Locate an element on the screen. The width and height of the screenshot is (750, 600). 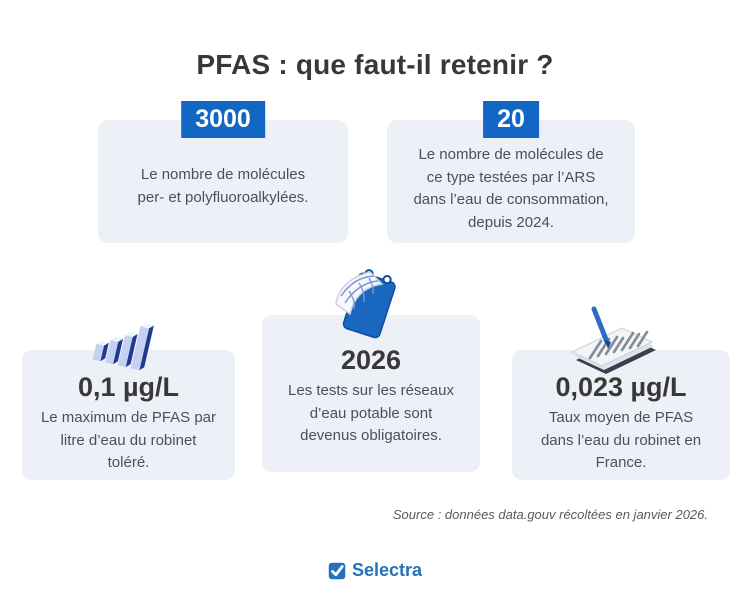
stat-headline: 0,023 µg/L is located at coordinates (621, 387).